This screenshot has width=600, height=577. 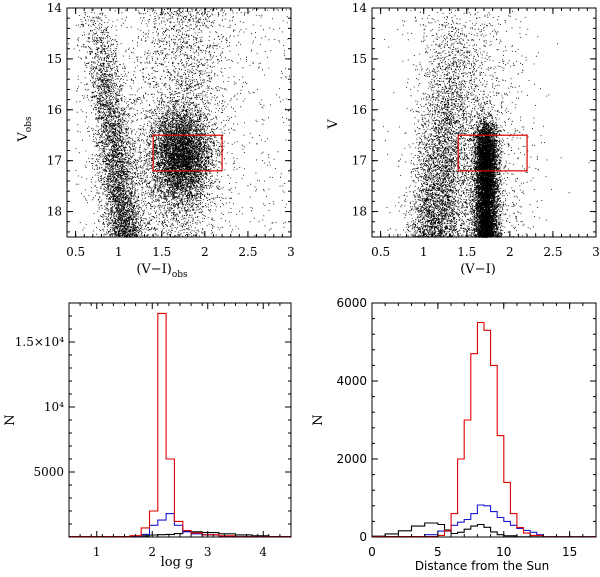 I want to click on y-tick-label: 1.5×10⁴, so click(x=39, y=342).